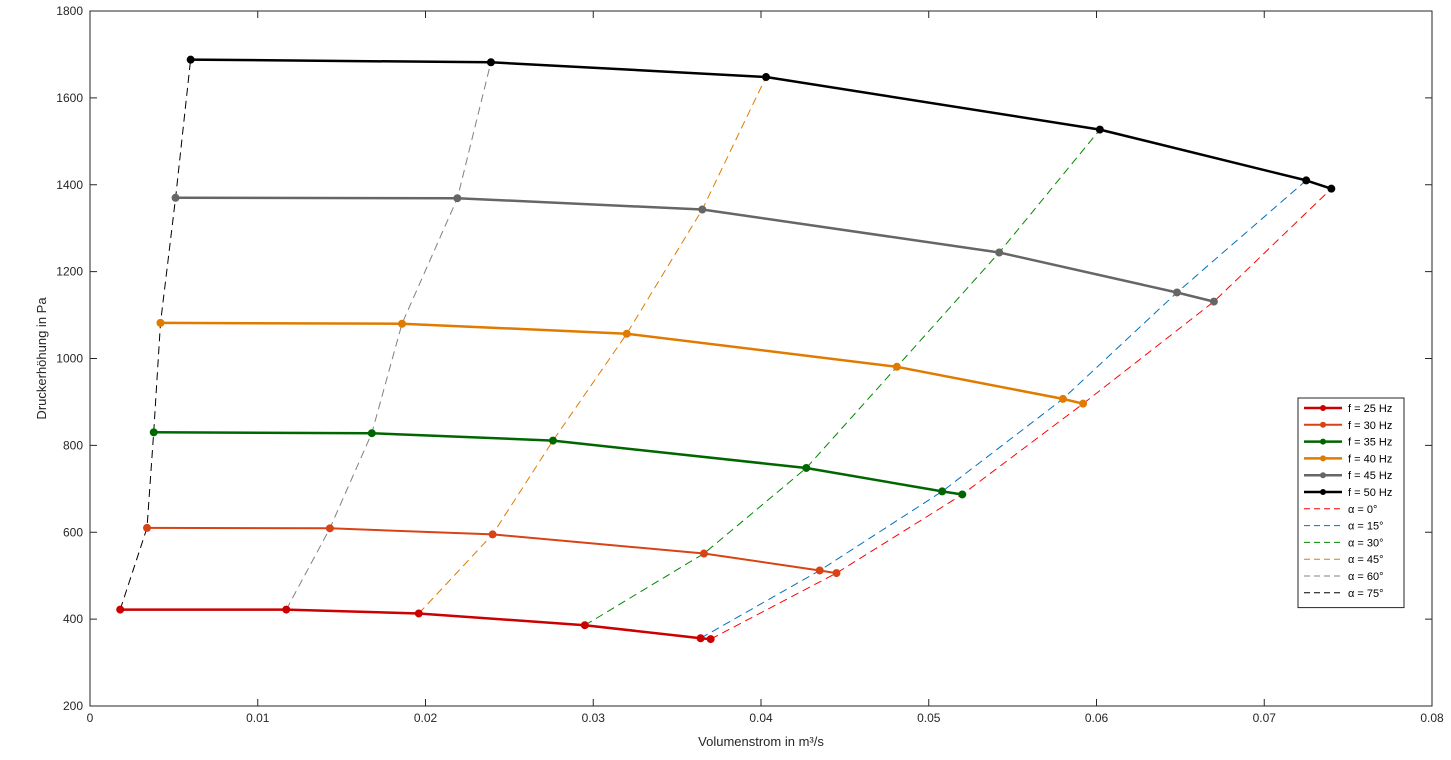 The image size is (1451, 760). I want to click on legend-label: α = 60°, so click(1366, 577).